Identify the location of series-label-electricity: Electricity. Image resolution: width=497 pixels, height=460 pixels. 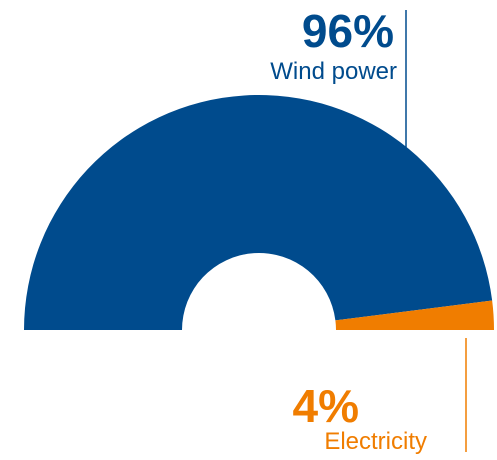
(375, 441).